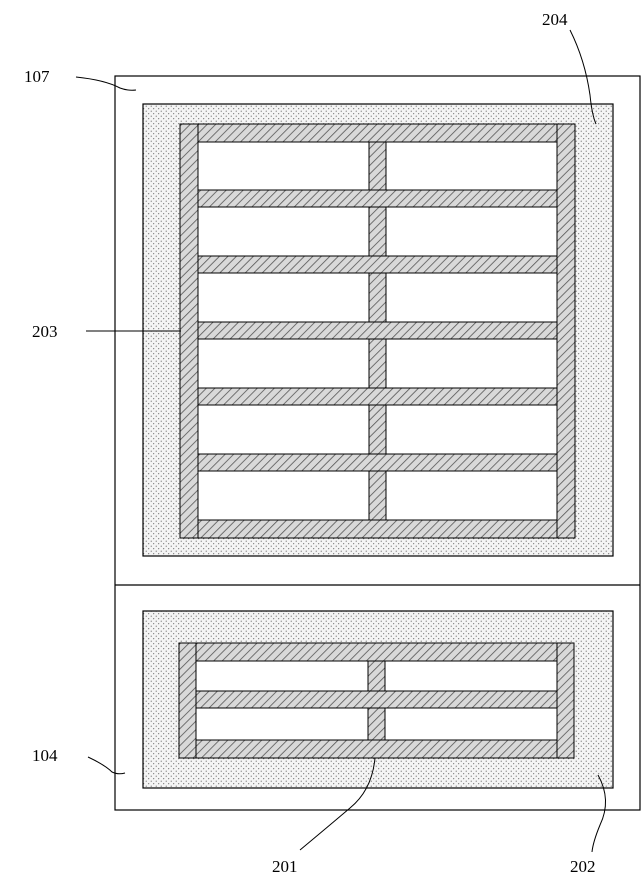 This screenshot has height=890, width=644. I want to click on label-203: 203, so click(45, 331).